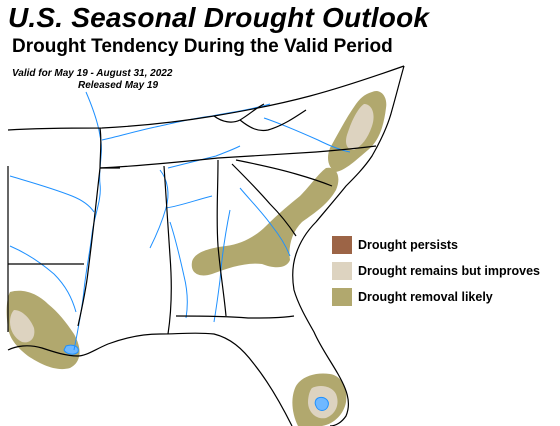 Image resolution: width=560 pixels, height=426 pixels. What do you see at coordinates (181, 209) in the screenshot?
I see `tennessee-river` at bounding box center [181, 209].